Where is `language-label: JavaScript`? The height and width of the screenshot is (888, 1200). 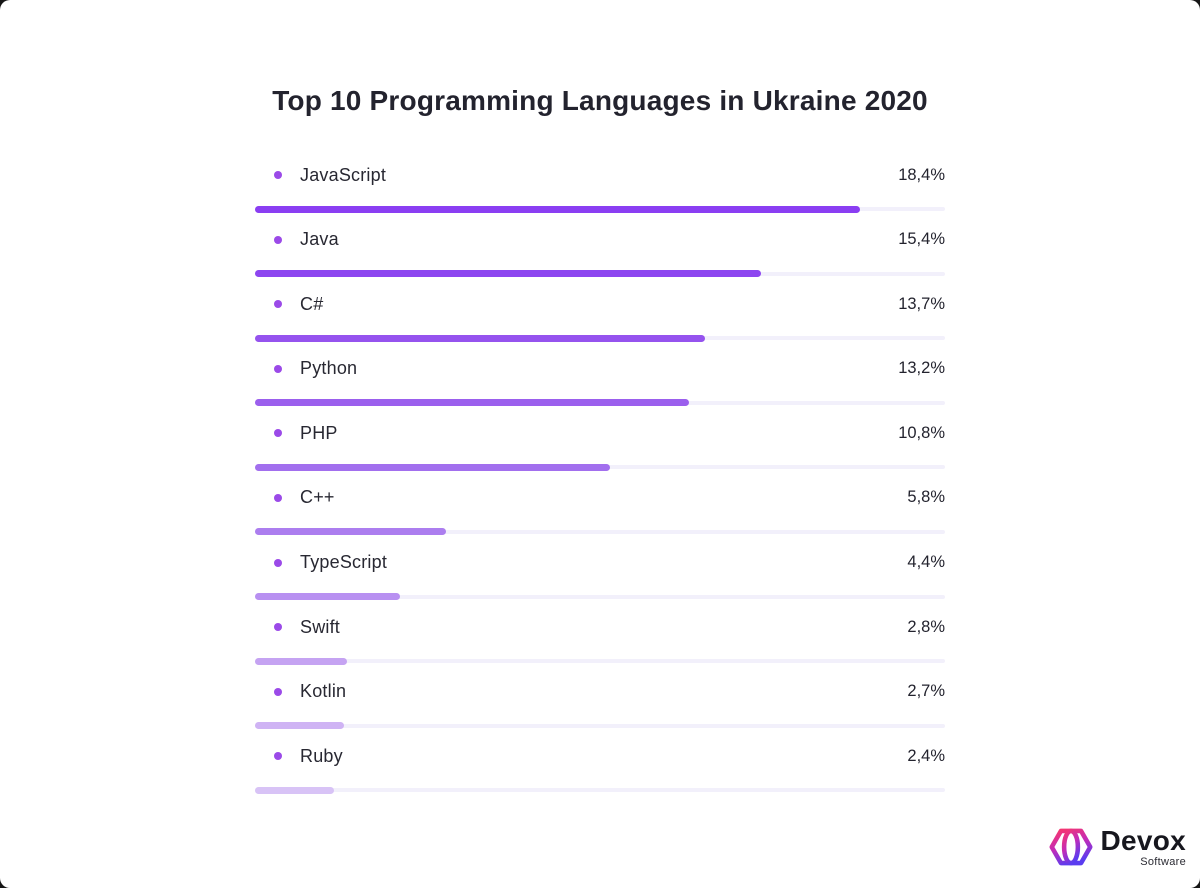
language-label: JavaScript is located at coordinates (343, 174).